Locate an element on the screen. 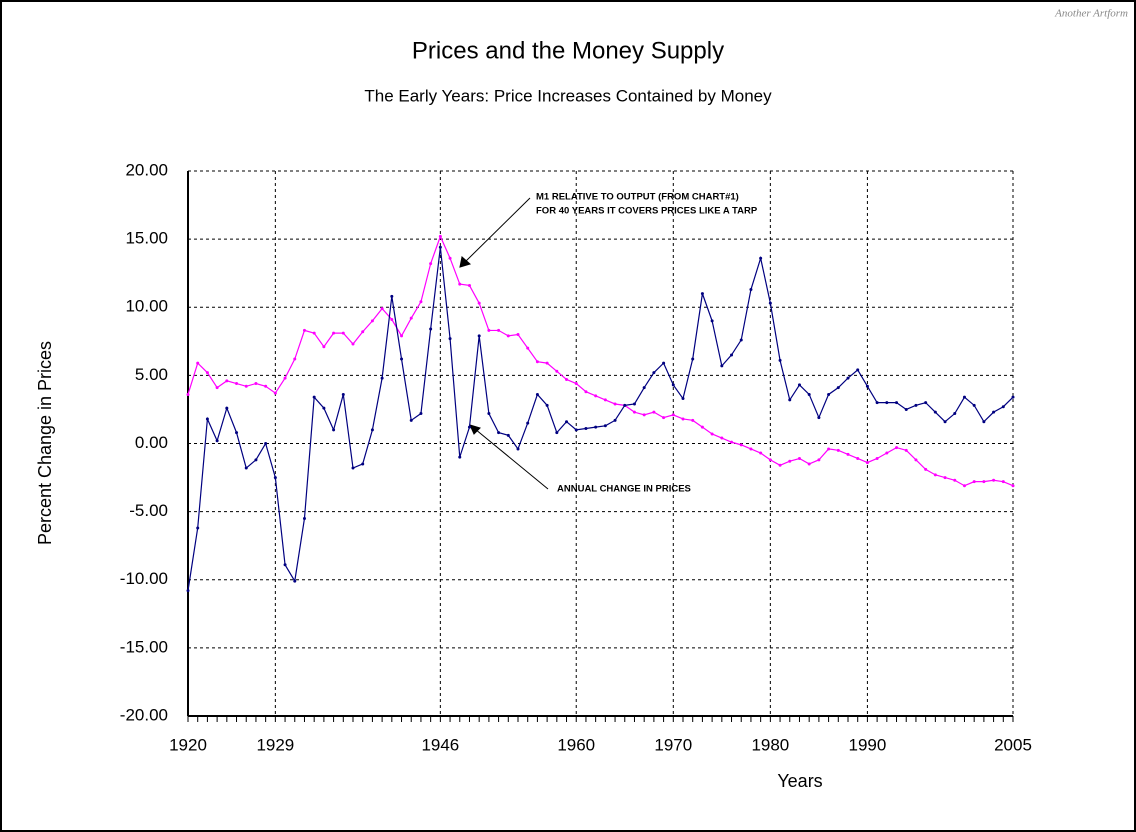 The height and width of the screenshot is (832, 1136). x-tick-label: 1970 is located at coordinates (673, 744).